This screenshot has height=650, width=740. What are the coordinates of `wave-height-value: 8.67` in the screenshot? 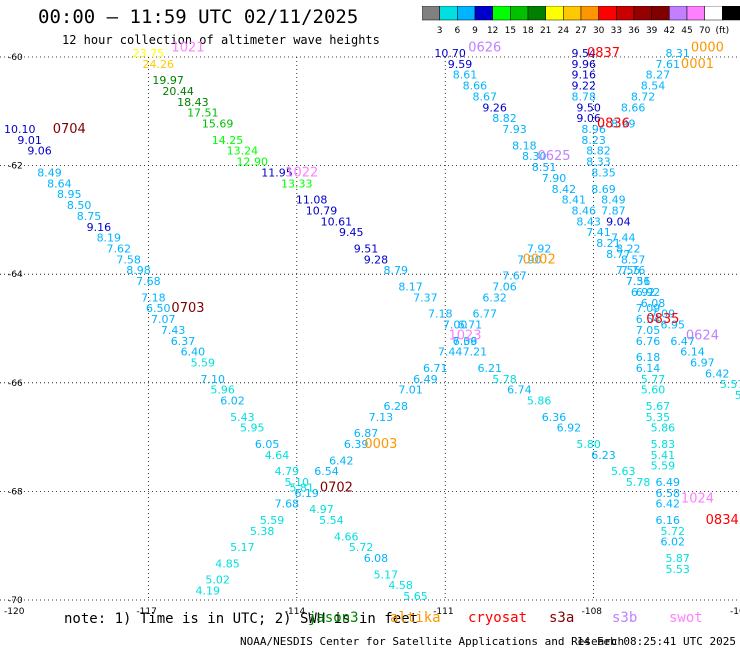 It's located at (485, 96).